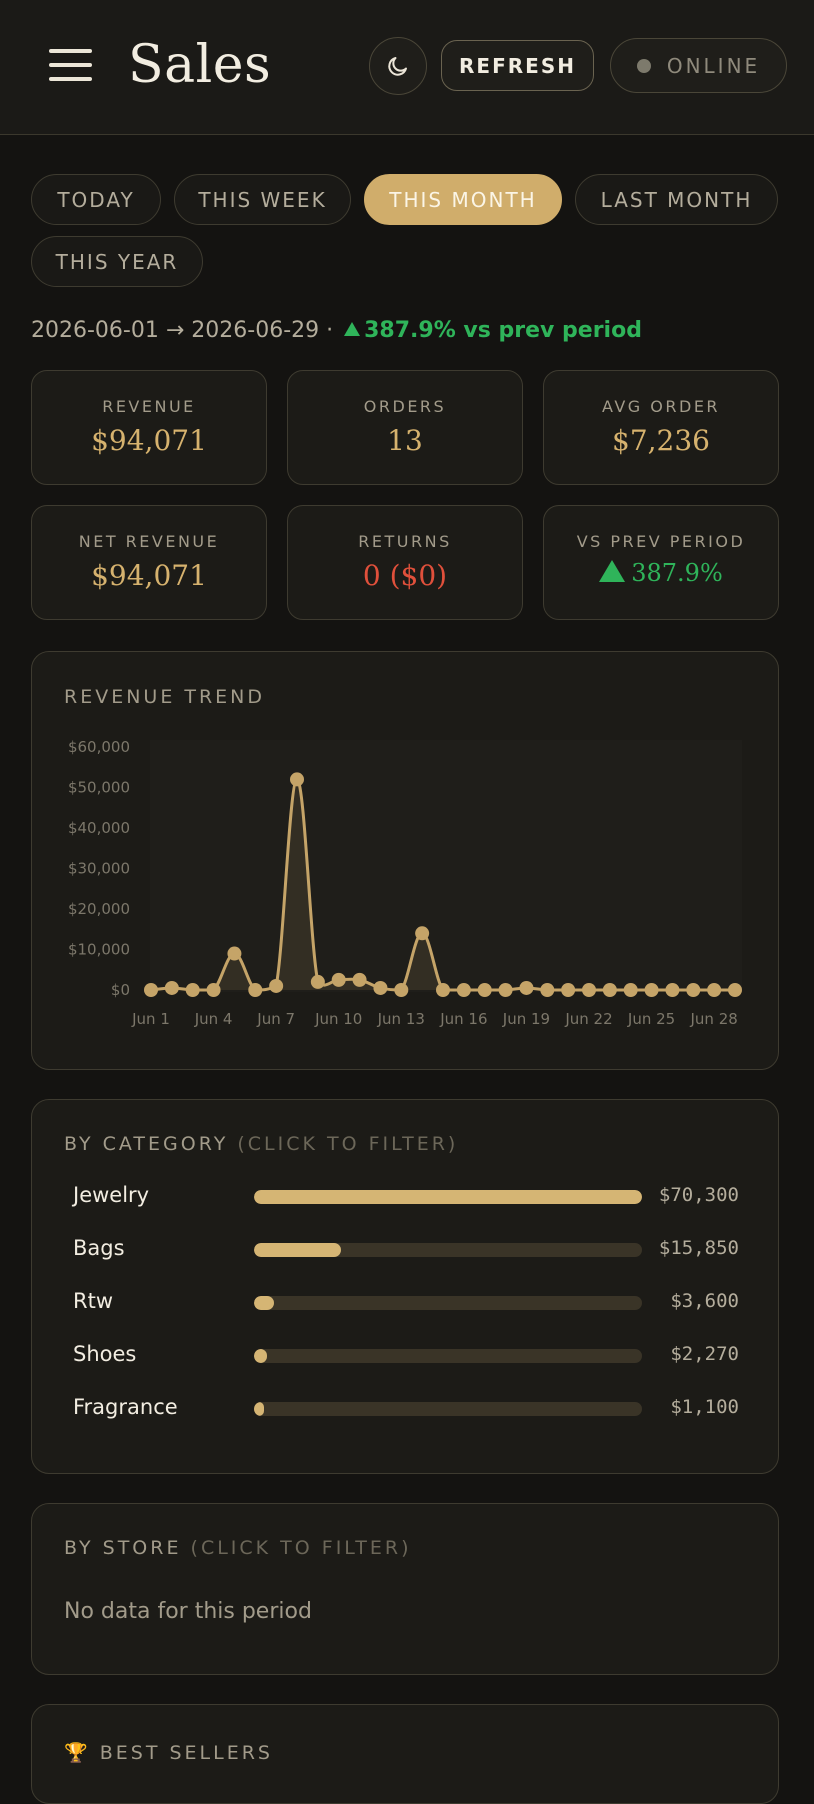 Image resolution: width=814 pixels, height=1804 pixels. Describe the element at coordinates (213, 1019) in the screenshot. I see `x-tick-label: Jun 4` at that location.